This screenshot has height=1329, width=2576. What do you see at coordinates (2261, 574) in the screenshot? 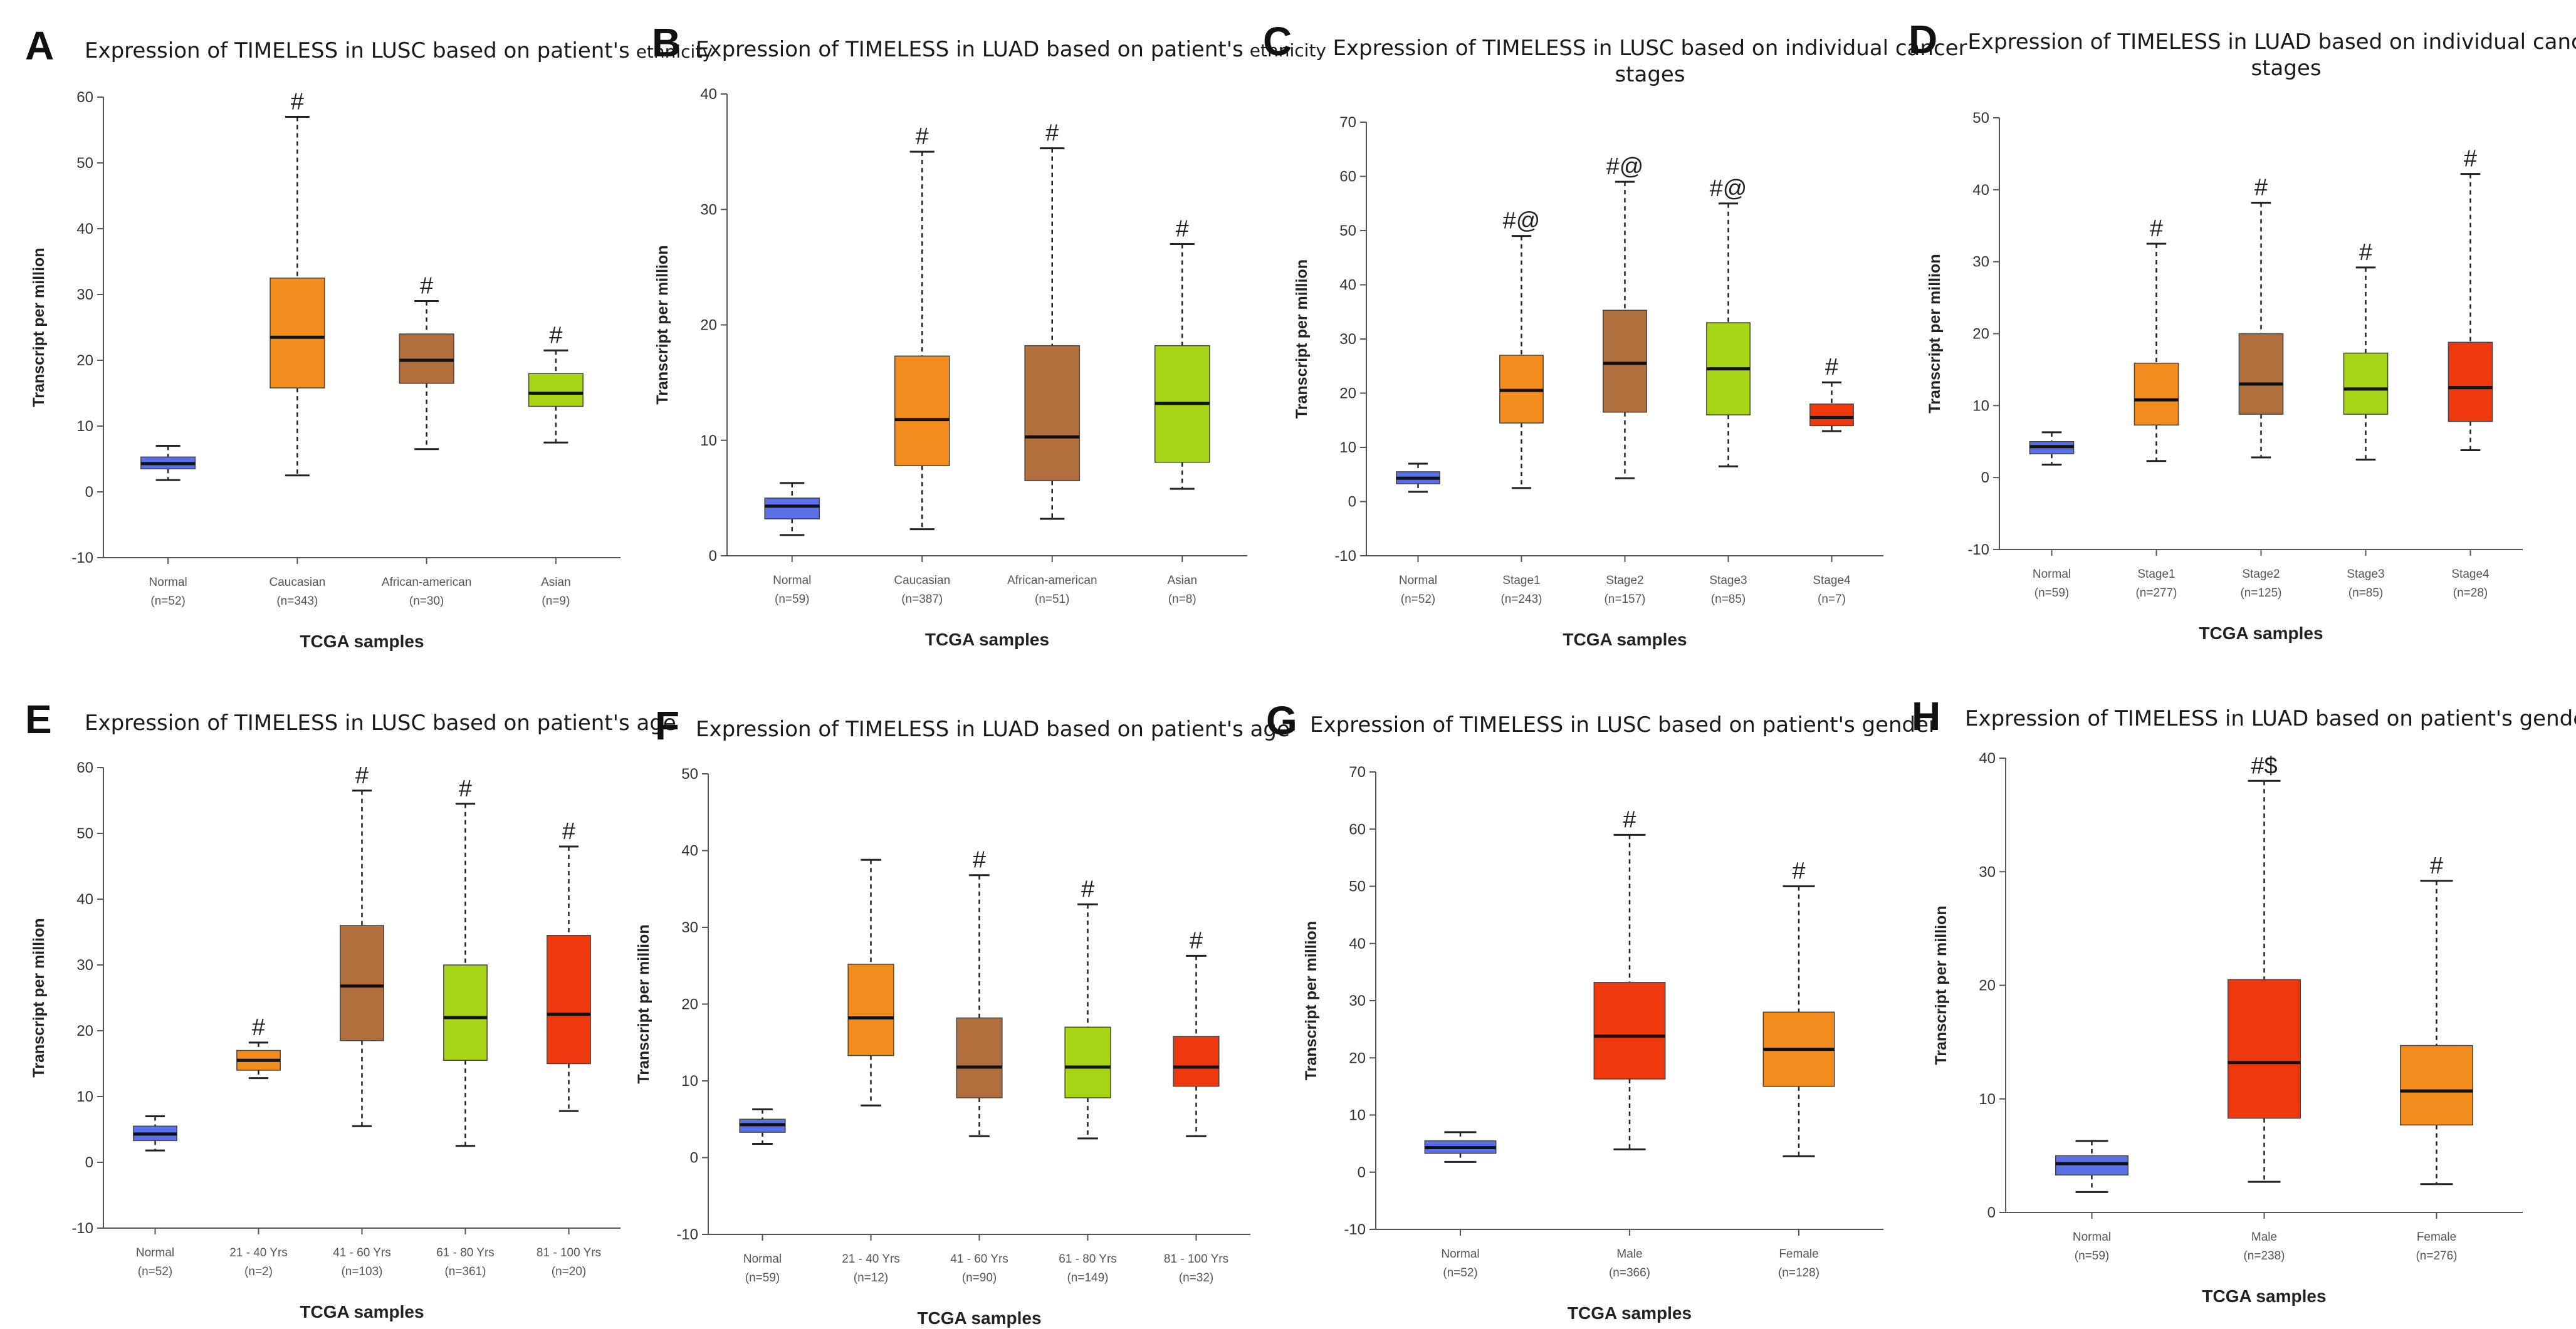
I see `x-tick-label: Stage2` at bounding box center [2261, 574].